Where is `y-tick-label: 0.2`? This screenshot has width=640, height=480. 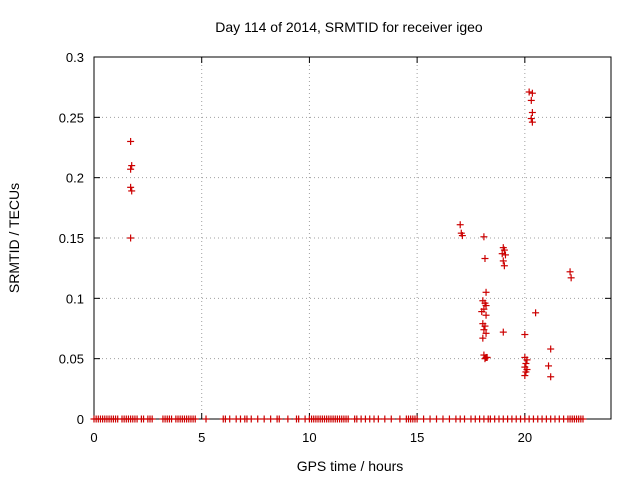
y-tick-label: 0.2 is located at coordinates (75, 178).